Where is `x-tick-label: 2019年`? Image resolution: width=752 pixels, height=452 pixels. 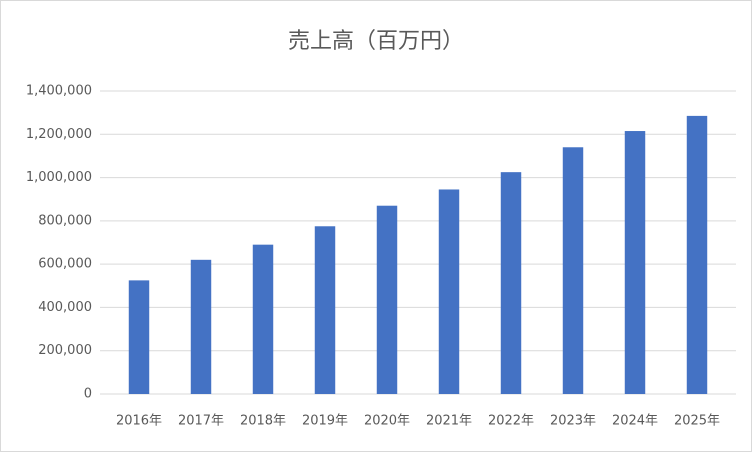
x-tick-label: 2019年 is located at coordinates (325, 421).